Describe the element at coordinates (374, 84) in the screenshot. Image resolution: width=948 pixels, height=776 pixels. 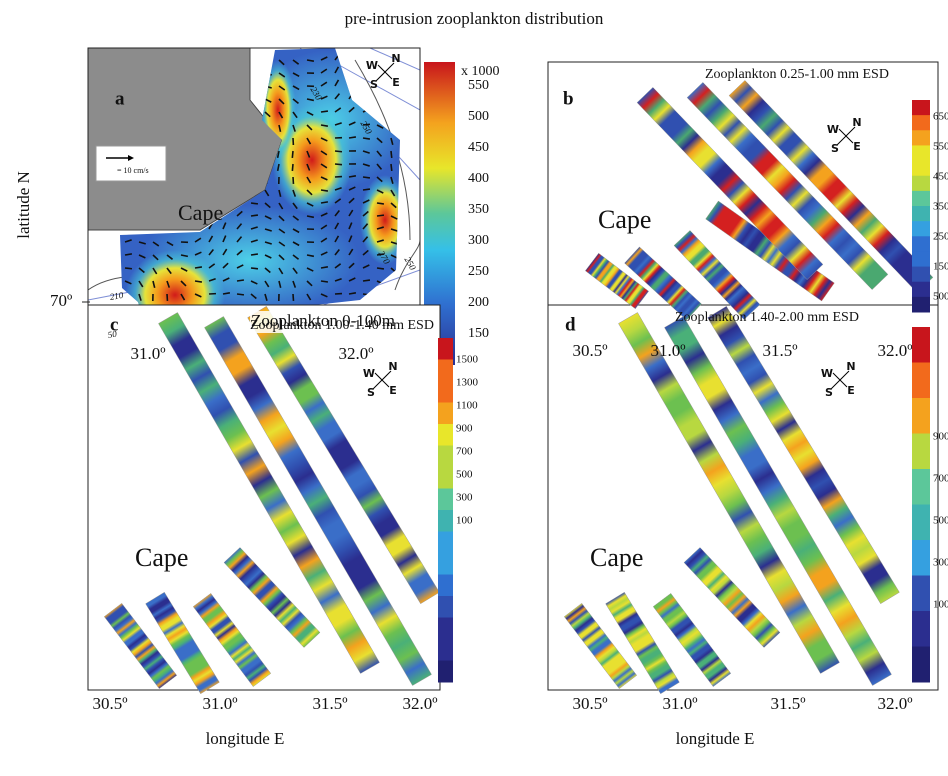
I see `compass-label: S` at that location.